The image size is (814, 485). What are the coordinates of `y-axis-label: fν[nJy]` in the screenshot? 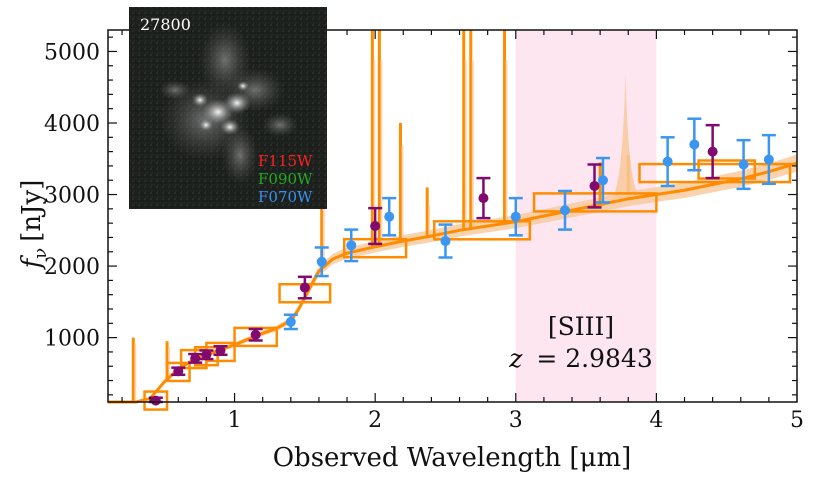 It's located at (34, 225).